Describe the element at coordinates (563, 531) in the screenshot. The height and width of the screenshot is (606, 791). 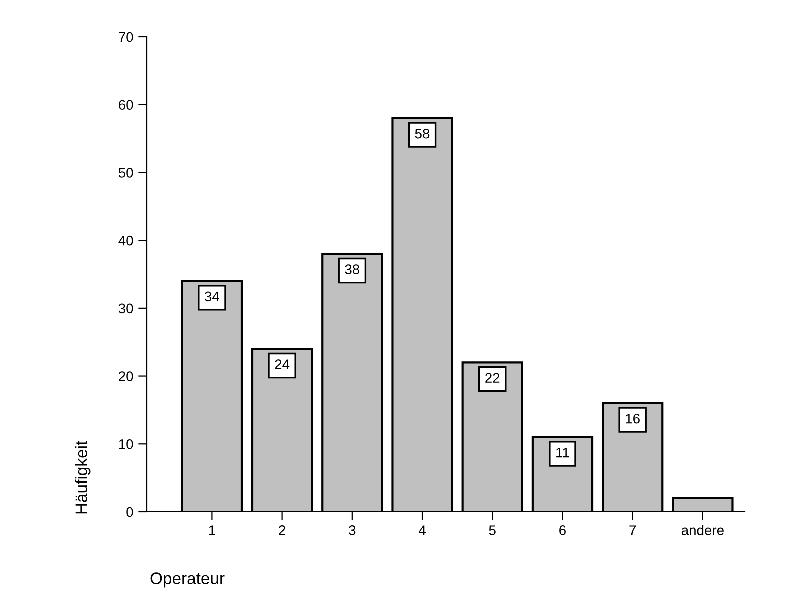
I see `x-tick-label: 6` at that location.